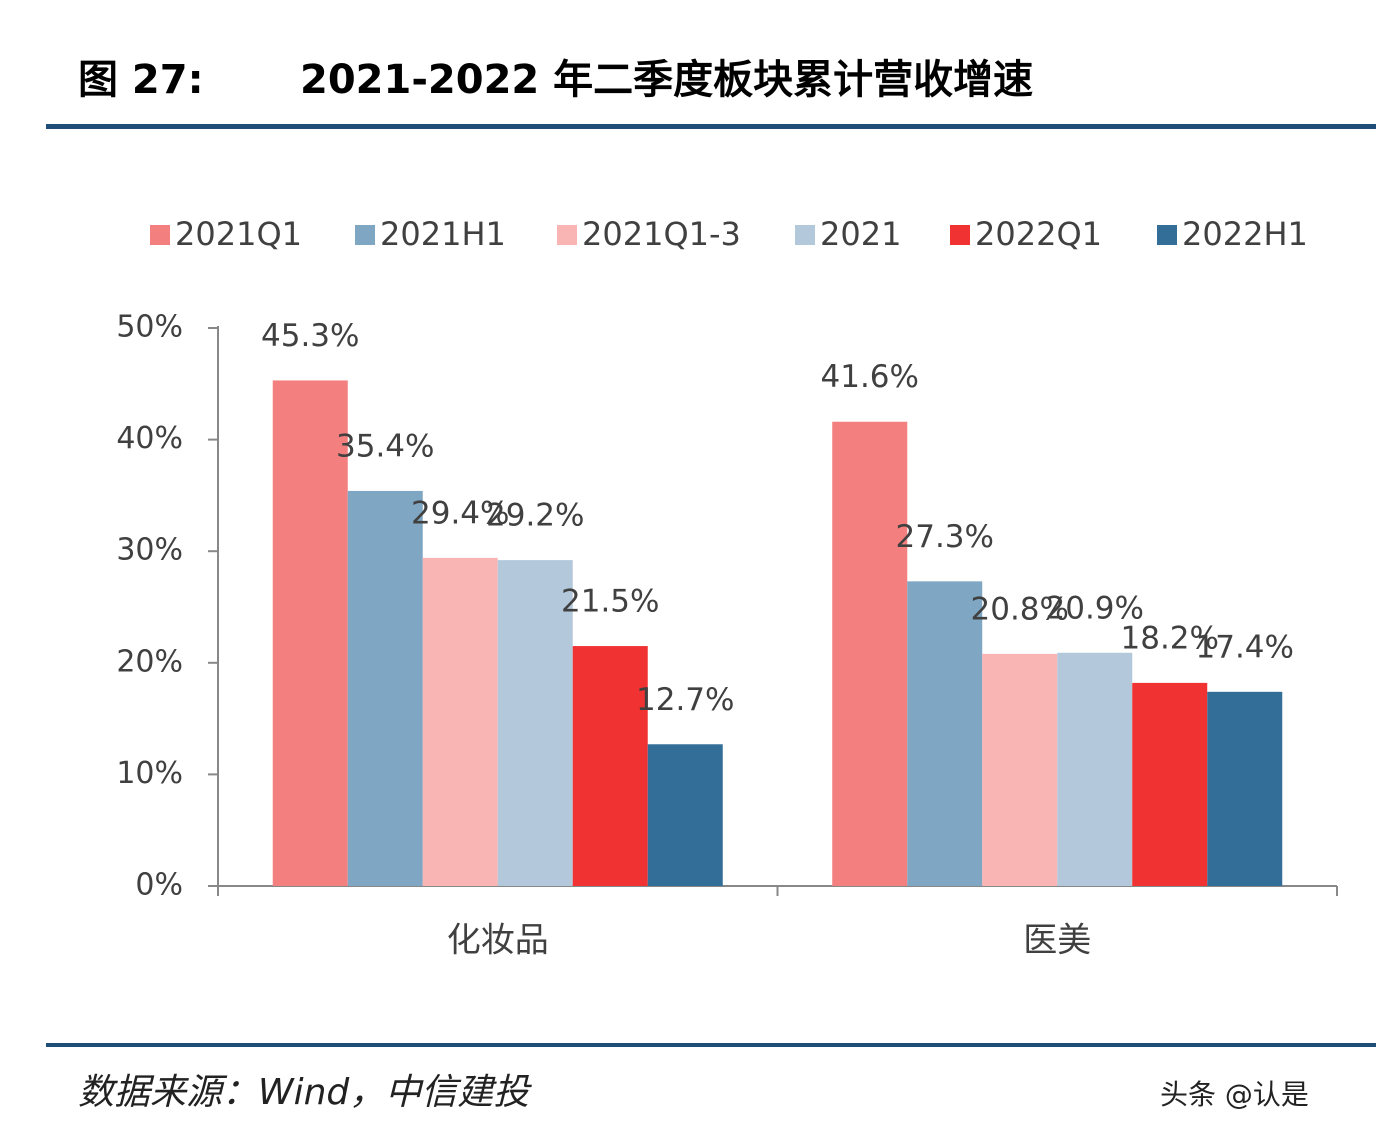 This screenshot has width=1376, height=1144. Describe the element at coordinates (1170, 638) in the screenshot. I see `data-label: 18.2%` at that location.